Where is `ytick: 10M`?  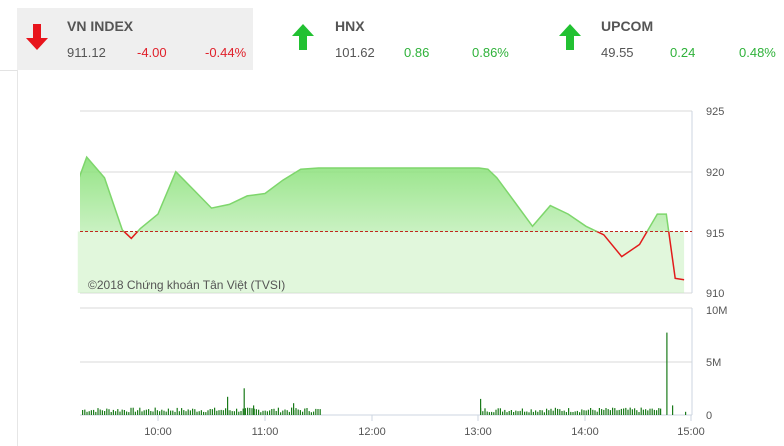 ytick: 10M is located at coordinates (716, 311).